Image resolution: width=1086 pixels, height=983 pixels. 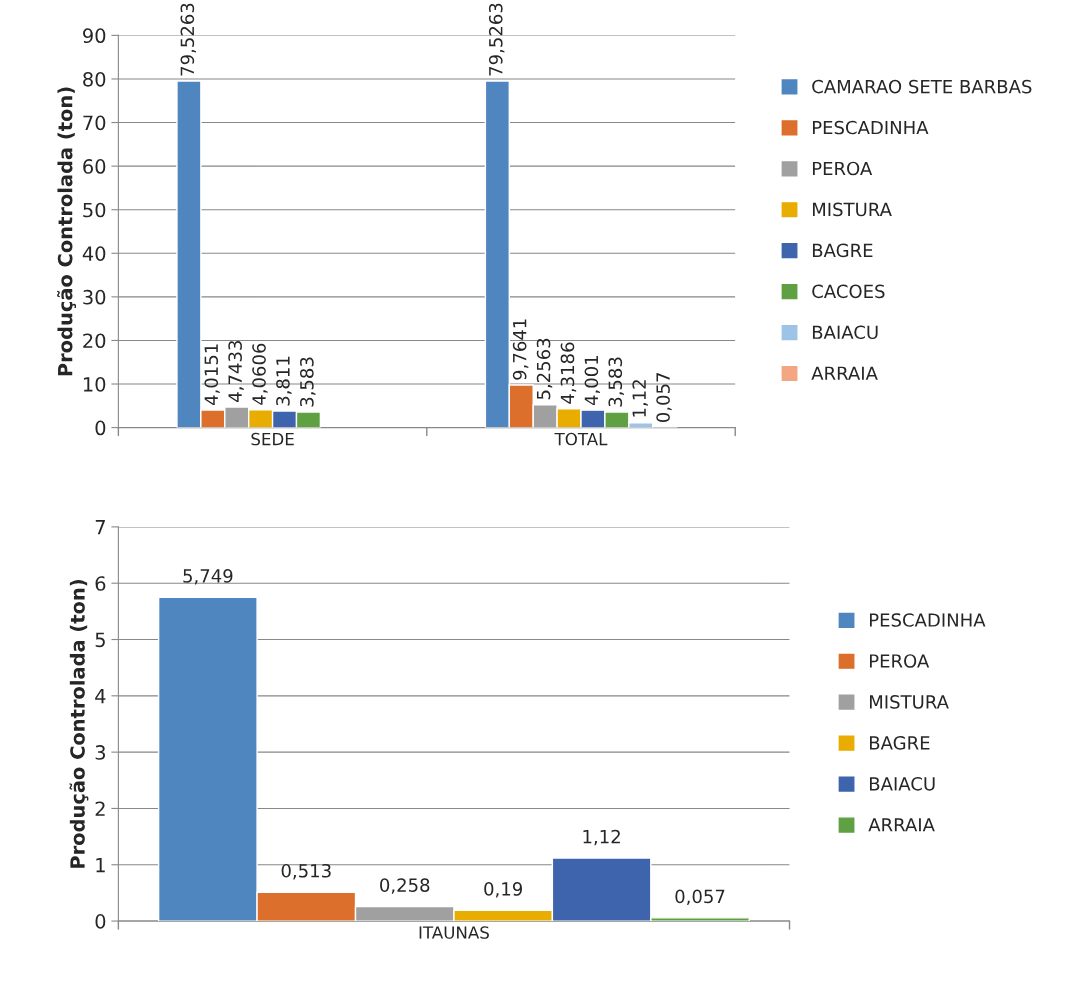 What do you see at coordinates (260, 374) in the screenshot?
I see `data-label: 4,0606` at bounding box center [260, 374].